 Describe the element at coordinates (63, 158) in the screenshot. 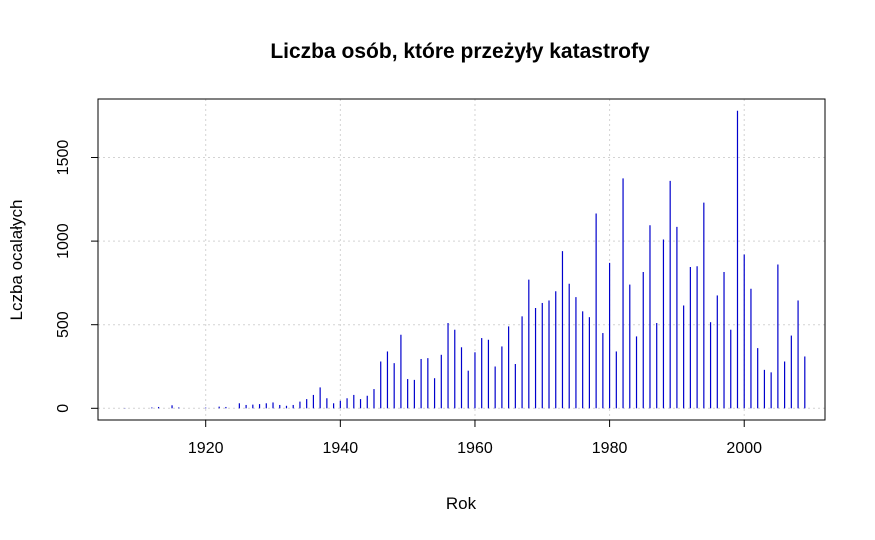

I see `y-tick-label: 1500` at that location.